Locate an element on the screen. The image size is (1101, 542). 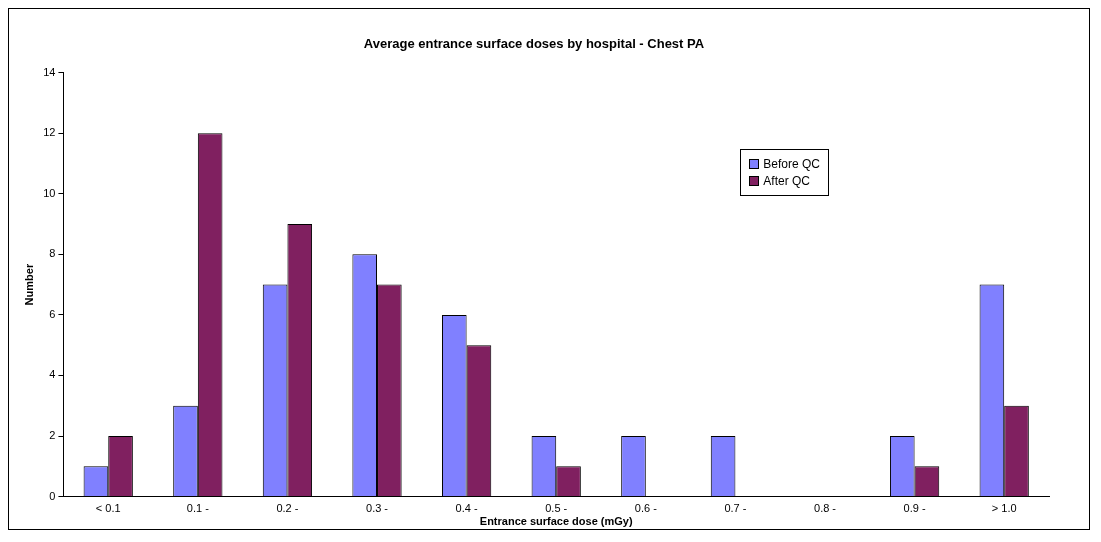
x-tick-label: 0.4 - is located at coordinates (466, 508).